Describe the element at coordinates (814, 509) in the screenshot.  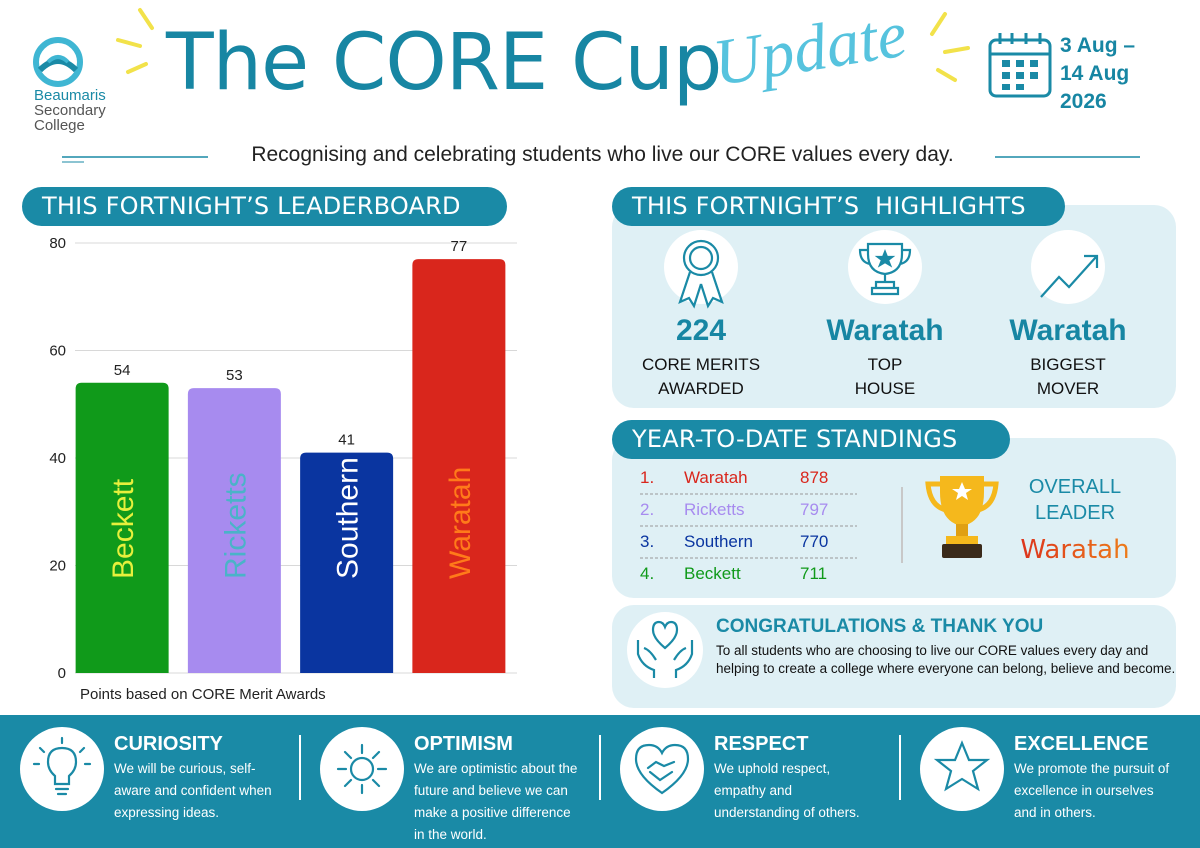
I see `points: 797` at that location.